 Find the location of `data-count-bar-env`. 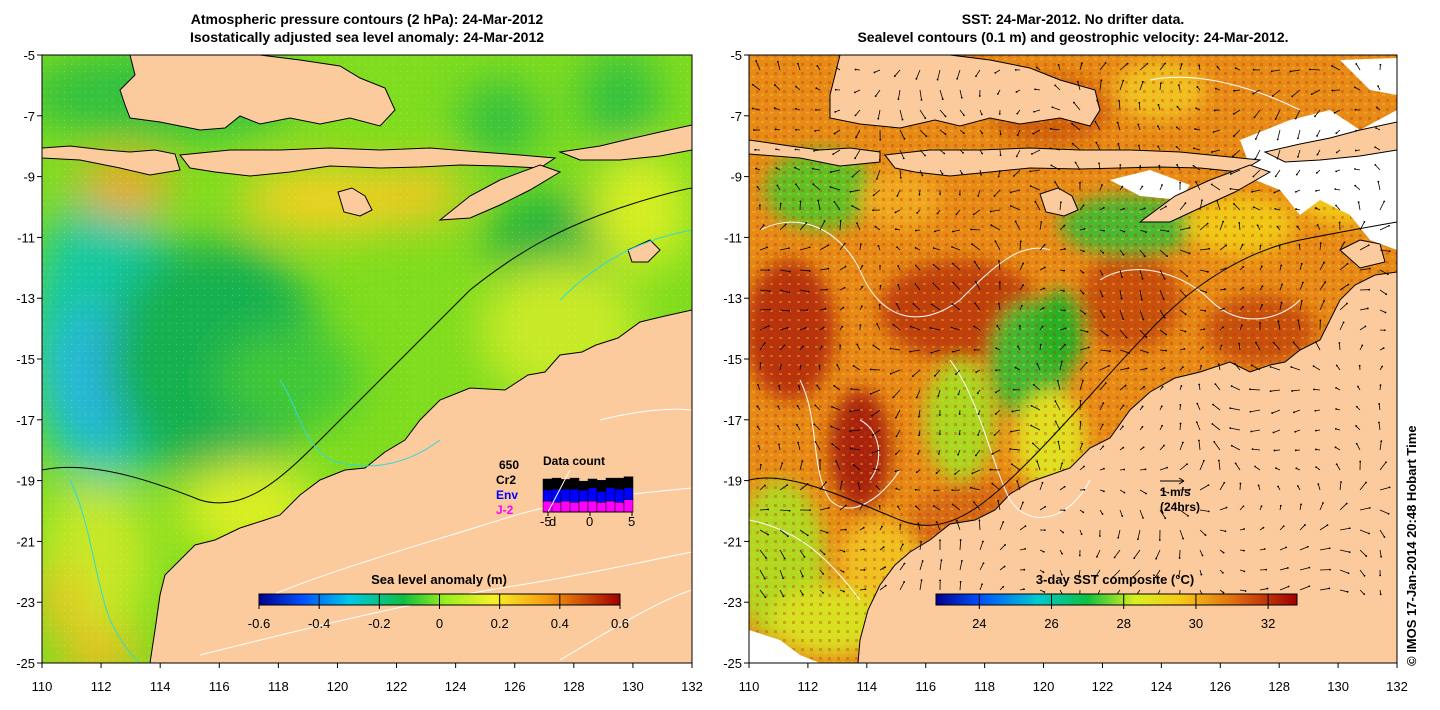

data-count-bar-env is located at coordinates (565, 495).